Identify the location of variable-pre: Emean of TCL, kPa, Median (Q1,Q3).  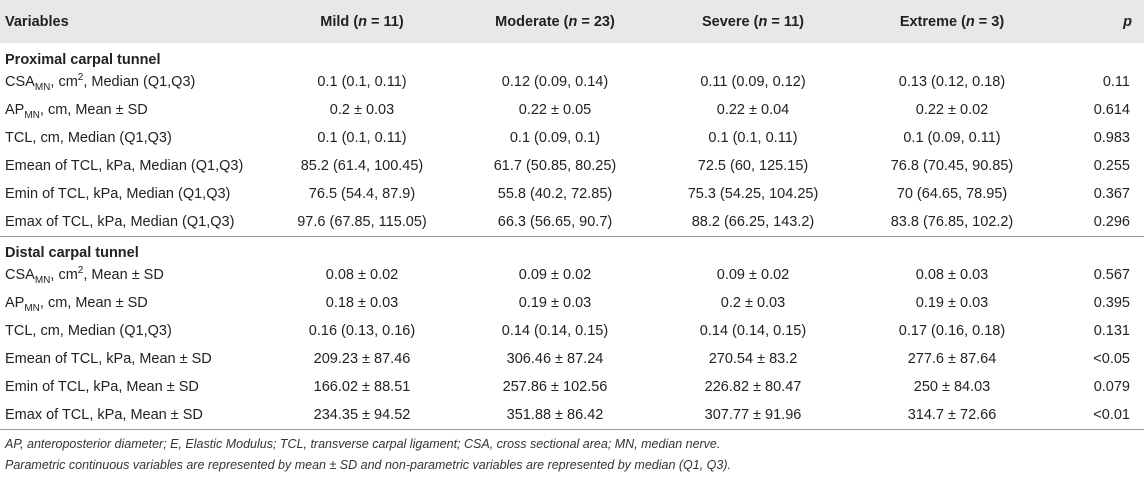
(124, 166).